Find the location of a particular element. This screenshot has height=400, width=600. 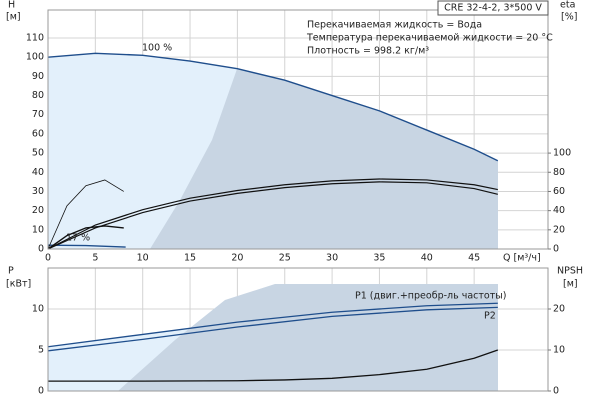

y-tick-label: 40 is located at coordinates (38, 172).